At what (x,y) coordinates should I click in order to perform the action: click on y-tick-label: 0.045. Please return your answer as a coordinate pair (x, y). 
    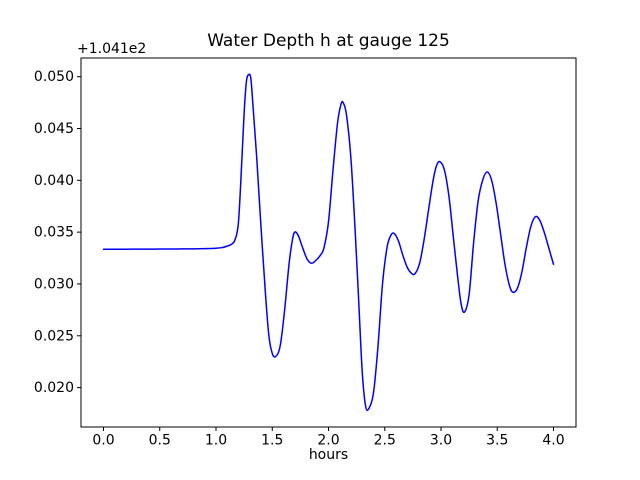
    Looking at the image, I should click on (54, 129).